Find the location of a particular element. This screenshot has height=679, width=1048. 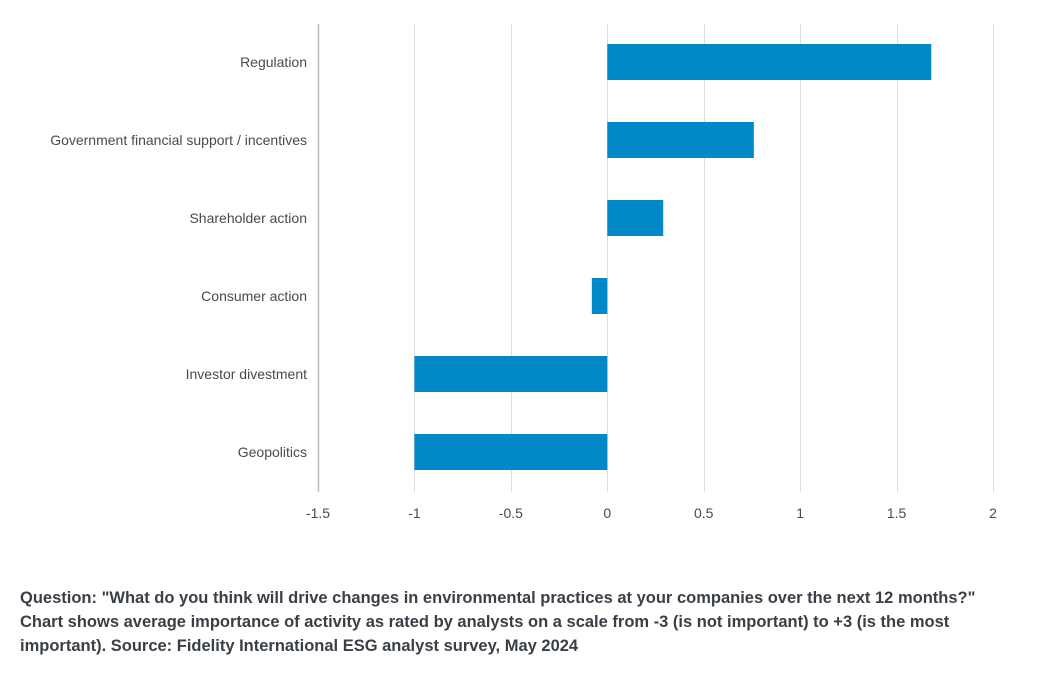

x-tick-label: 1.5 is located at coordinates (897, 513).